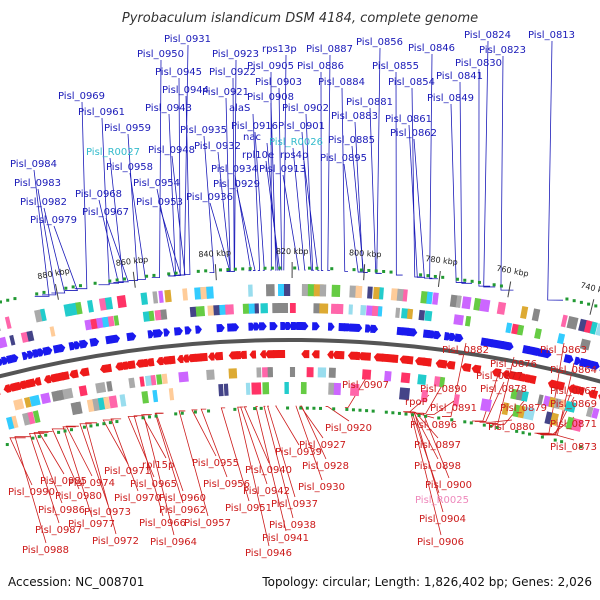 This screenshot has width=600, height=600. Describe the element at coordinates (296, 142) in the screenshot. I see `gene-label-top: Pisl_R0026` at that location.